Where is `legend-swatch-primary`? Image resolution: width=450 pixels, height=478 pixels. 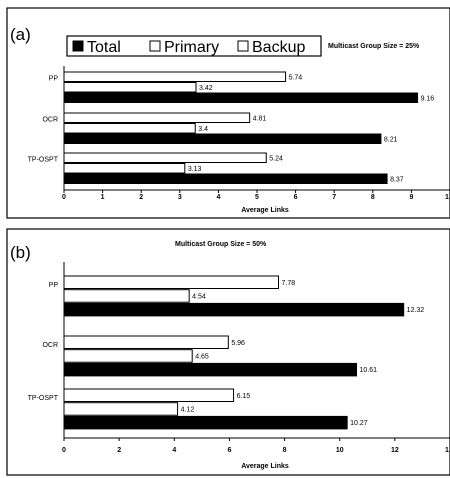 legend-swatch-primary is located at coordinates (155, 46).